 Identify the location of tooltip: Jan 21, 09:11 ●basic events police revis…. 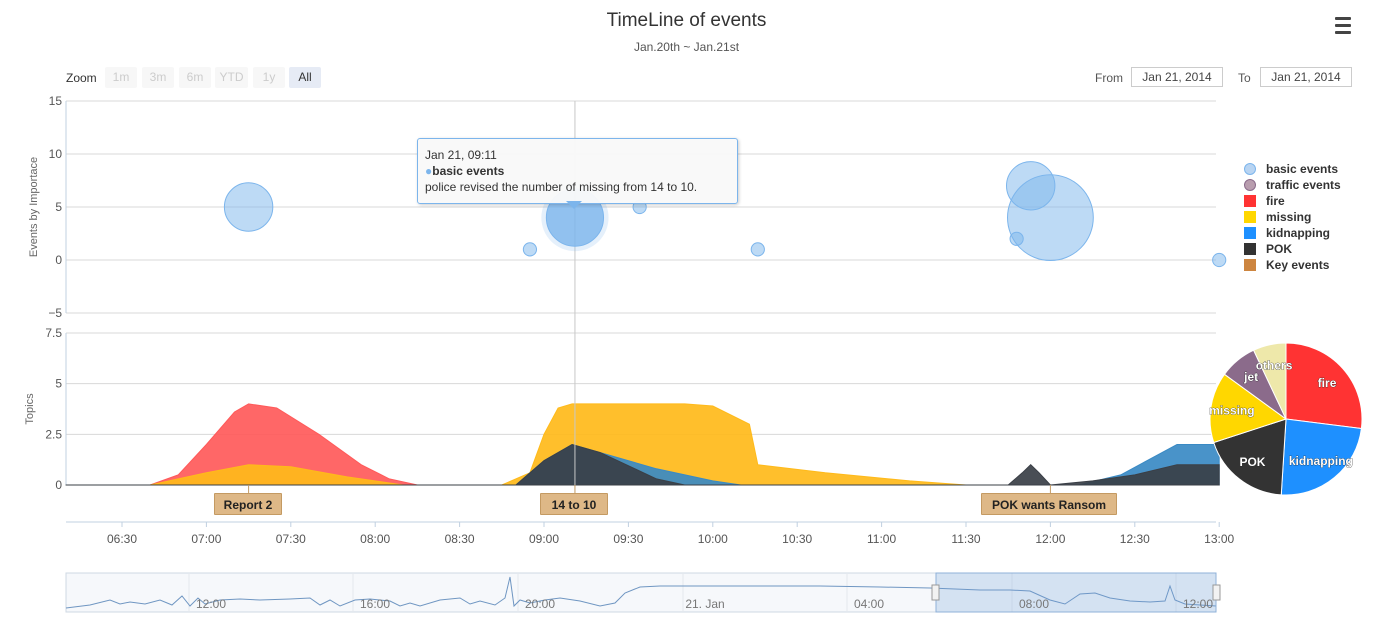
(577, 171).